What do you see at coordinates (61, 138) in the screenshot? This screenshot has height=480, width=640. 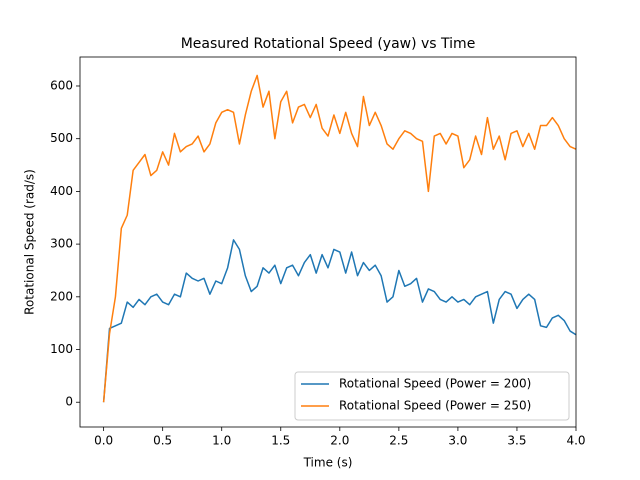 I see `y-tick-label: 500` at bounding box center [61, 138].